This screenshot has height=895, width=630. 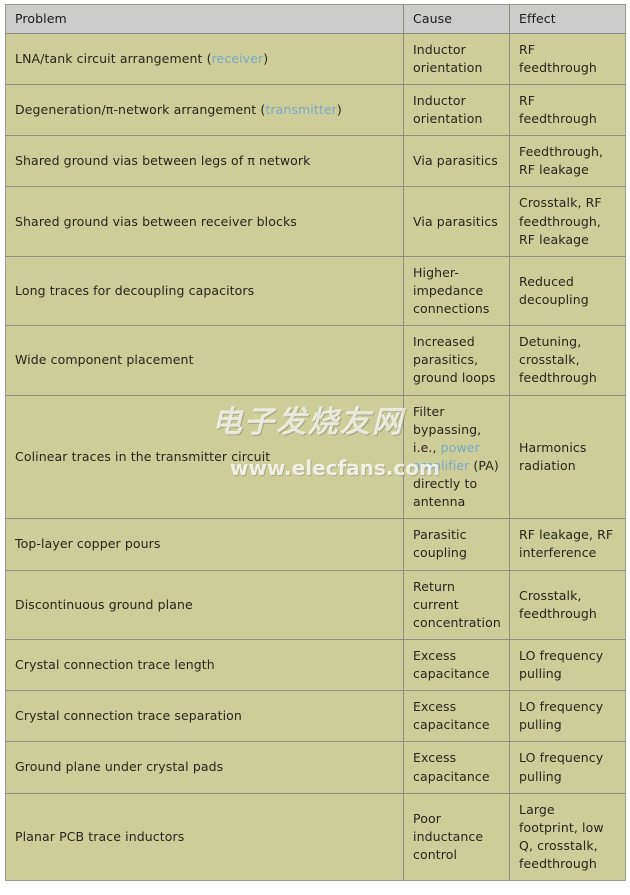 What do you see at coordinates (204, 19) in the screenshot?
I see `column-header-problem: Problem` at bounding box center [204, 19].